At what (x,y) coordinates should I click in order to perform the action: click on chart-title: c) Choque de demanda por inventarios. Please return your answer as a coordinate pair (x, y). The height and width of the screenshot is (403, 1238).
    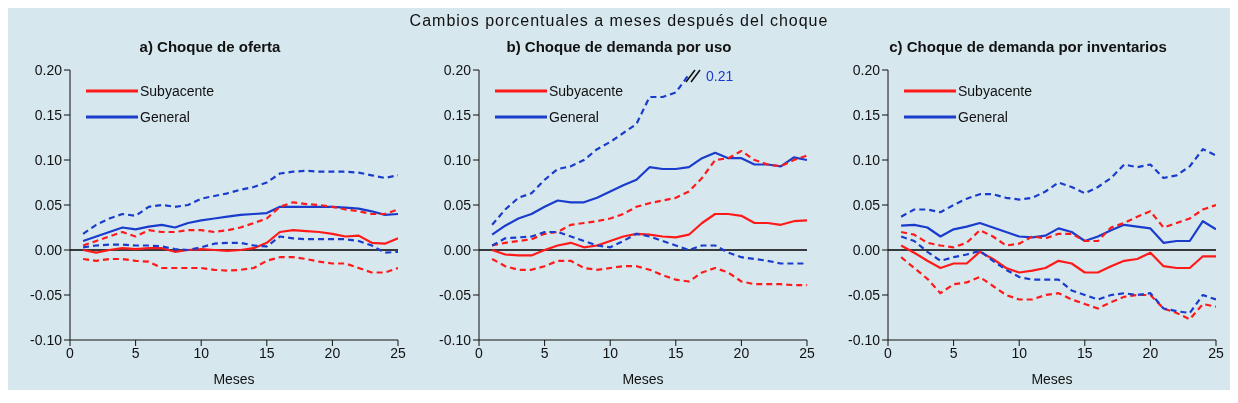
    Looking at the image, I should click on (1028, 47).